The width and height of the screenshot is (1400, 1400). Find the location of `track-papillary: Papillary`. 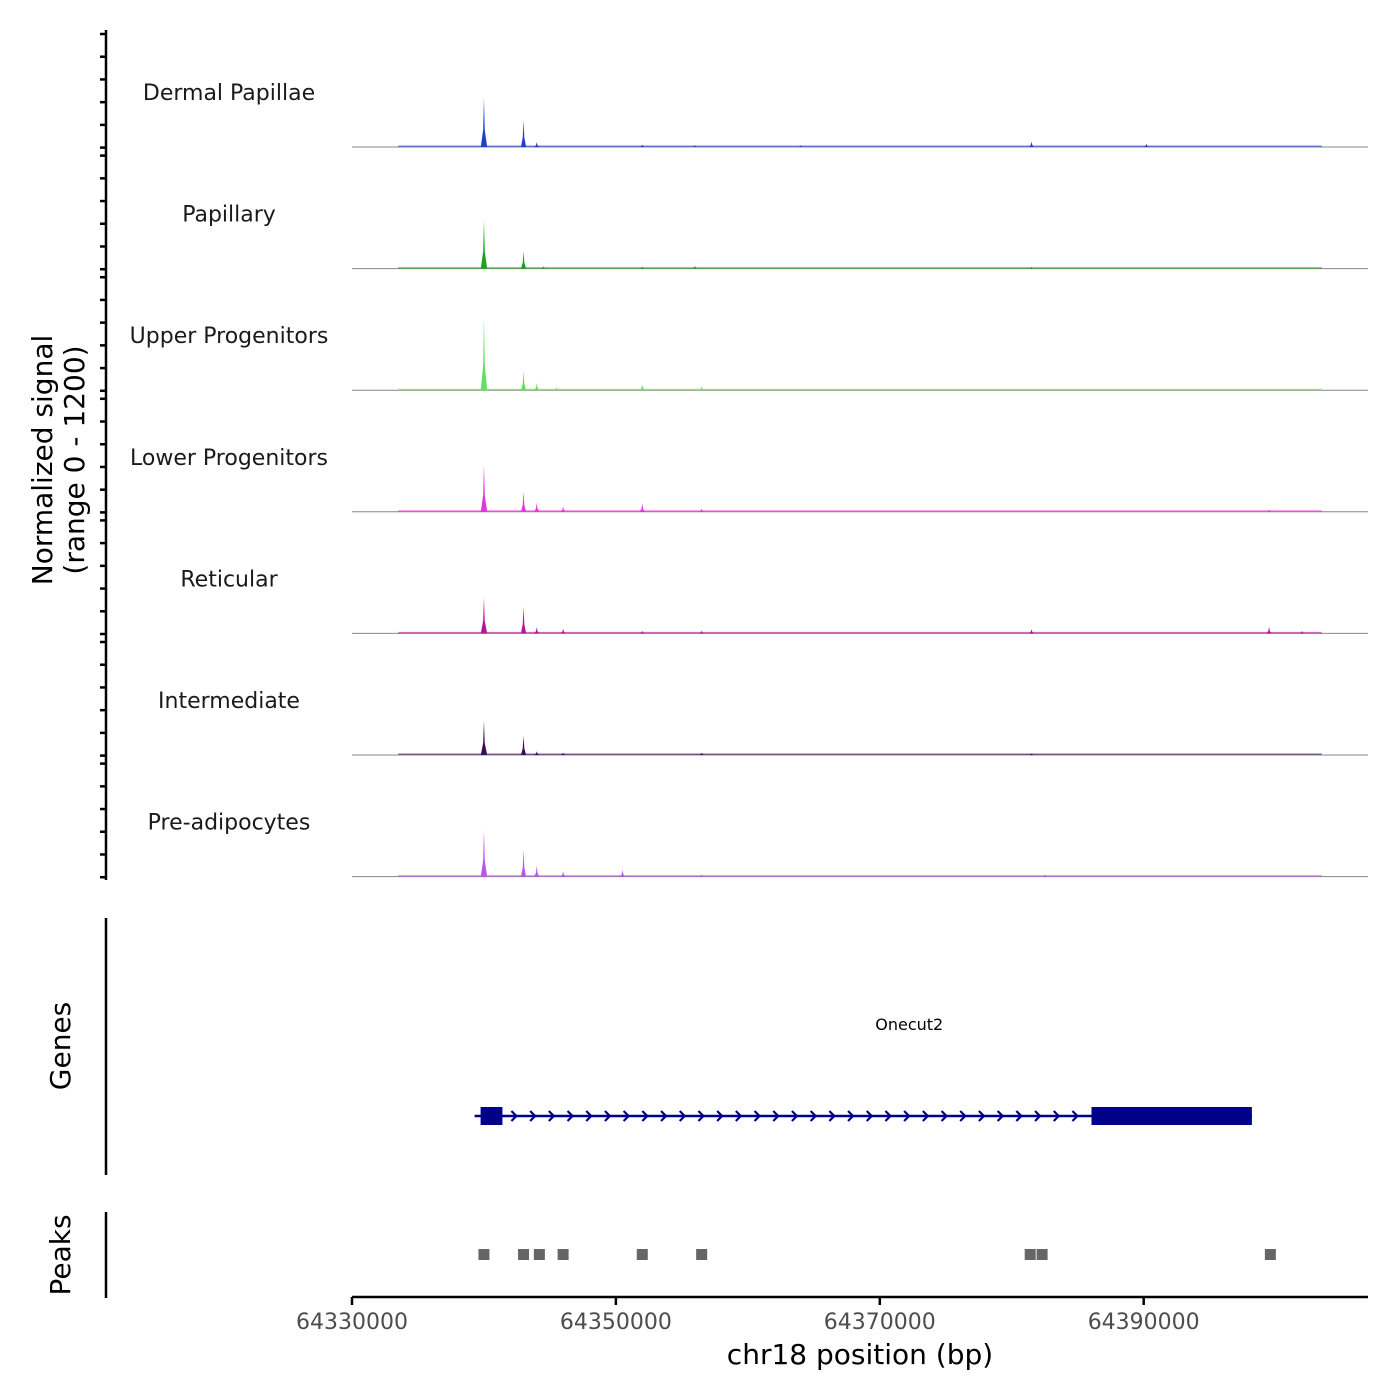

track-papillary: Papillary is located at coordinates (775, 236).